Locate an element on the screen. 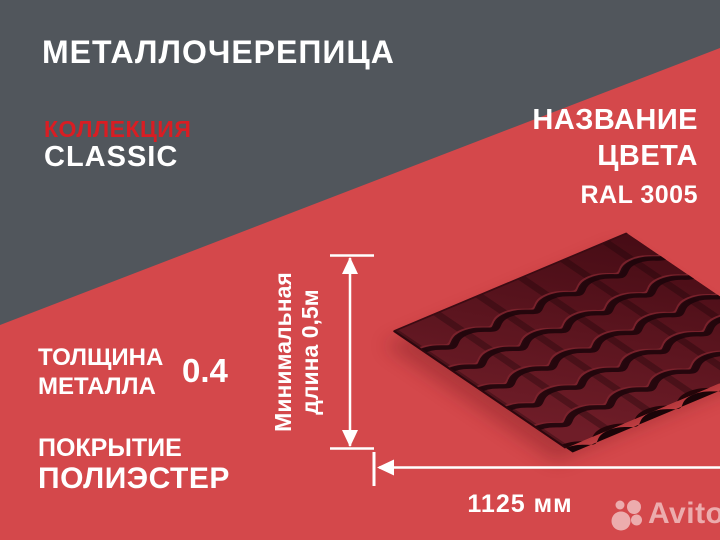 The width and height of the screenshot is (720, 540). coating-value: ПОЛИЭСТЕР is located at coordinates (134, 478).